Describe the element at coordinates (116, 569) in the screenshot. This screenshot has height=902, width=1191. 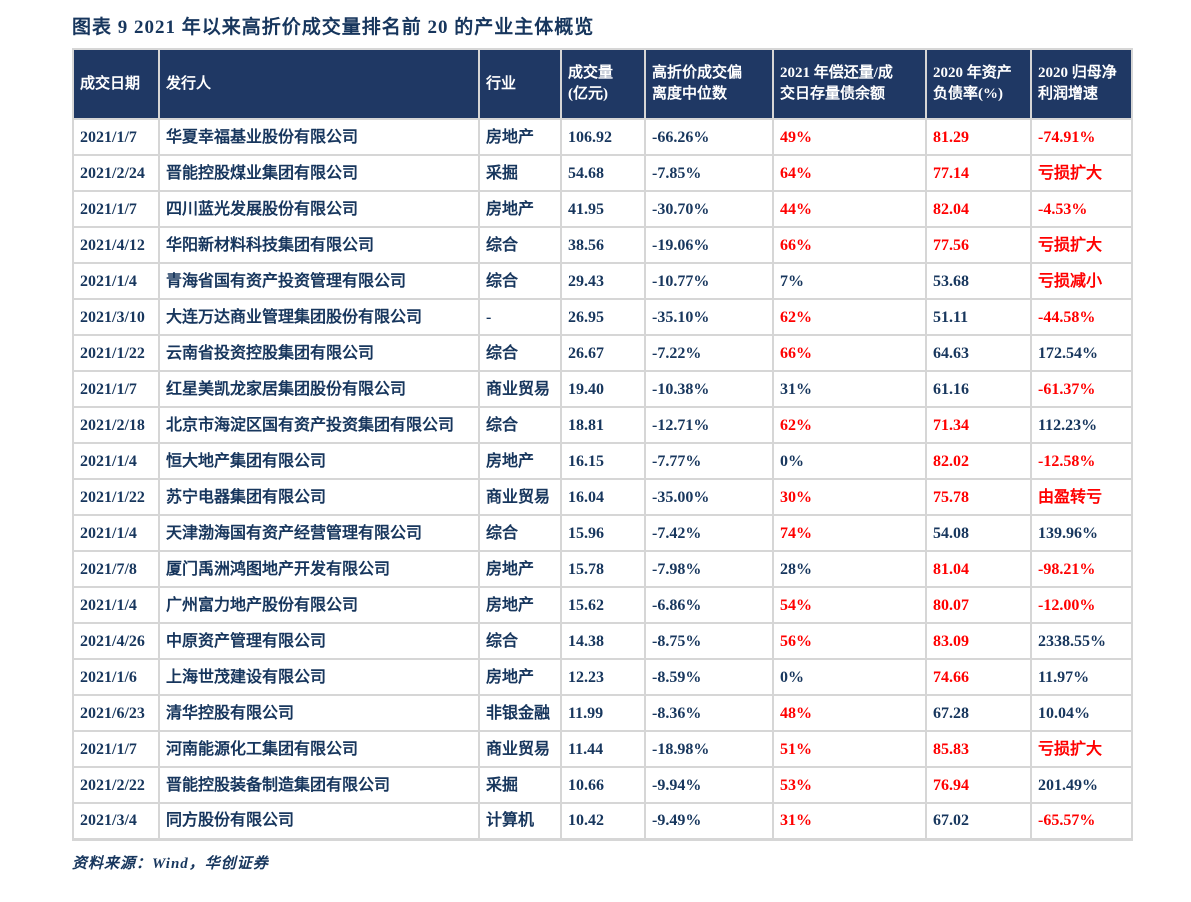
I see `cell-date: 2021/7/8` at that location.